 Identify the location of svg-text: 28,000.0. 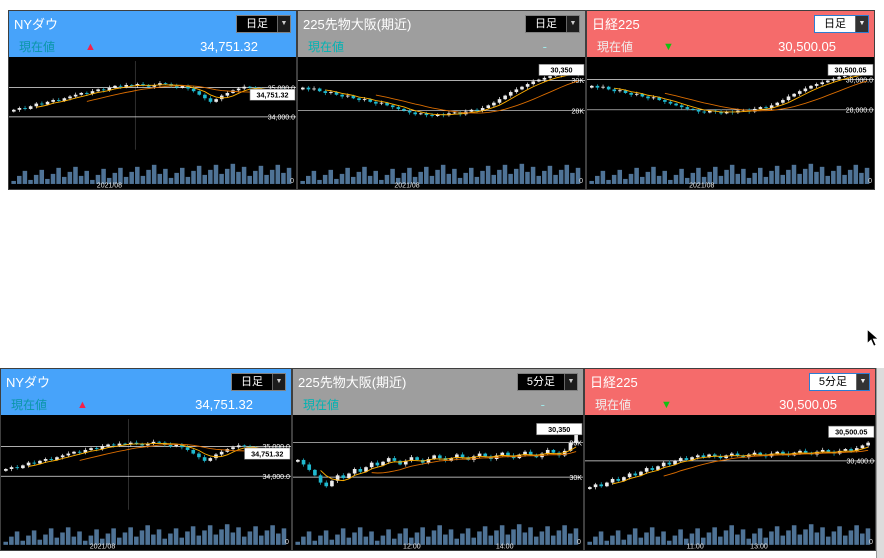
(859, 110).